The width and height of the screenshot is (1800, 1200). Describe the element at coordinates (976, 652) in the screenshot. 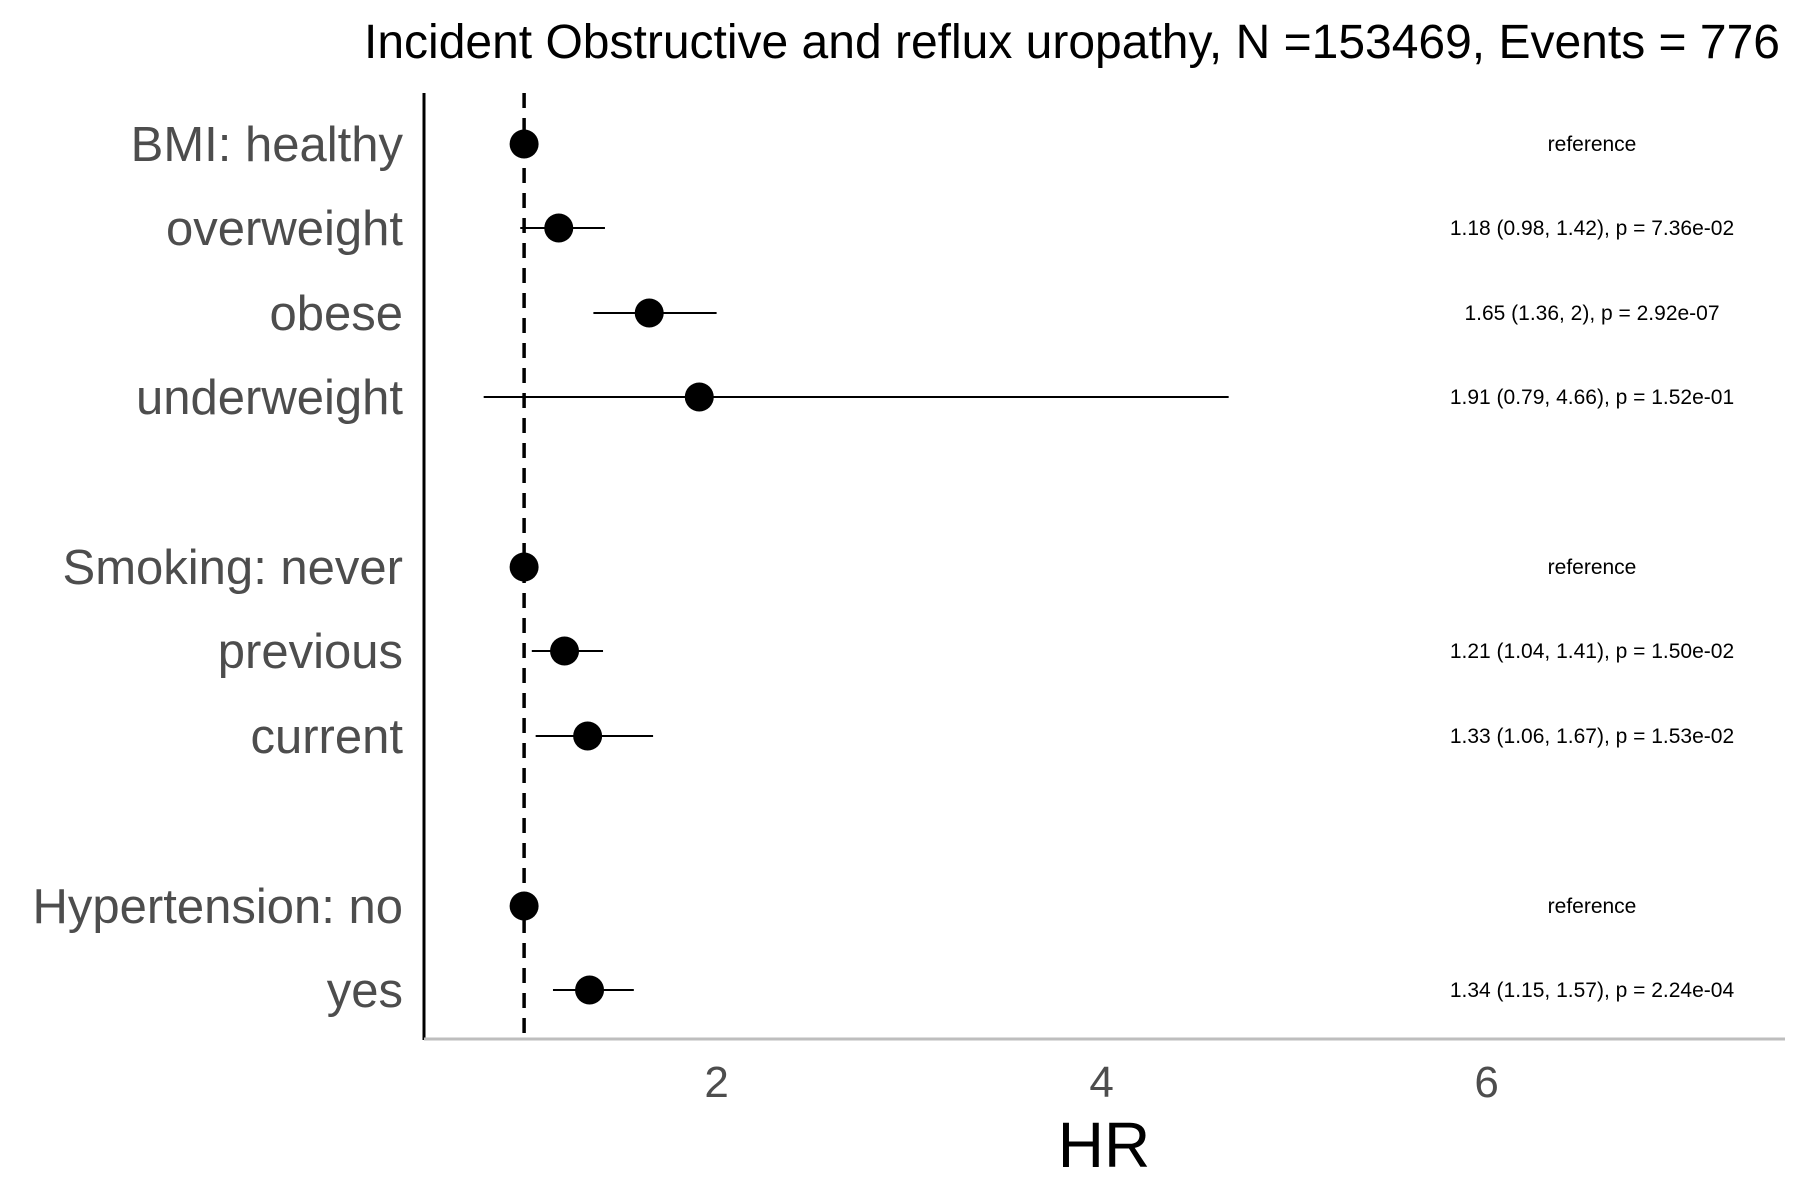

I see `forest-row: previous 1.21 (1.04, 1.41), p = 1.50e-02` at that location.